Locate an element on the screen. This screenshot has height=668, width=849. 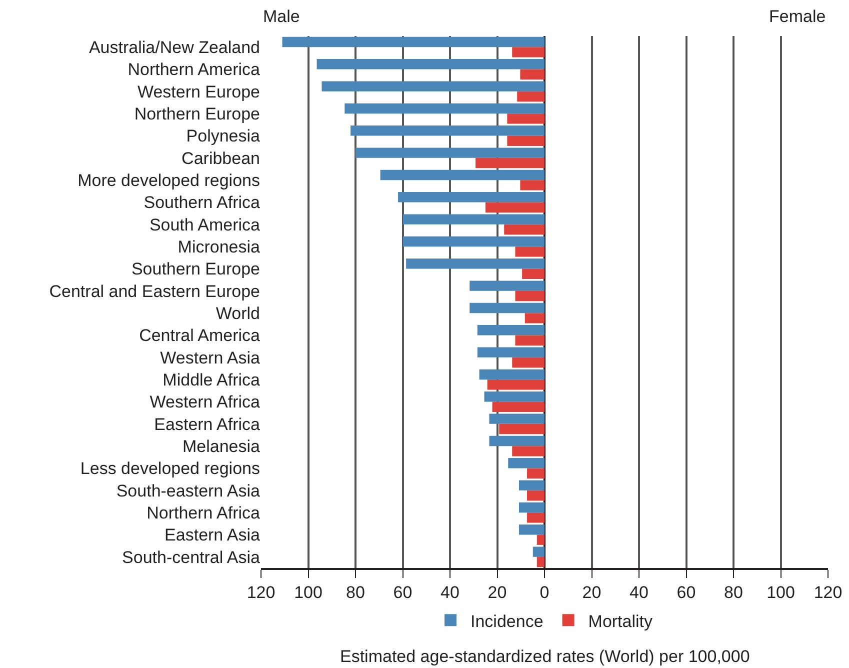
y-tick-label: More developed regions is located at coordinates (169, 180).